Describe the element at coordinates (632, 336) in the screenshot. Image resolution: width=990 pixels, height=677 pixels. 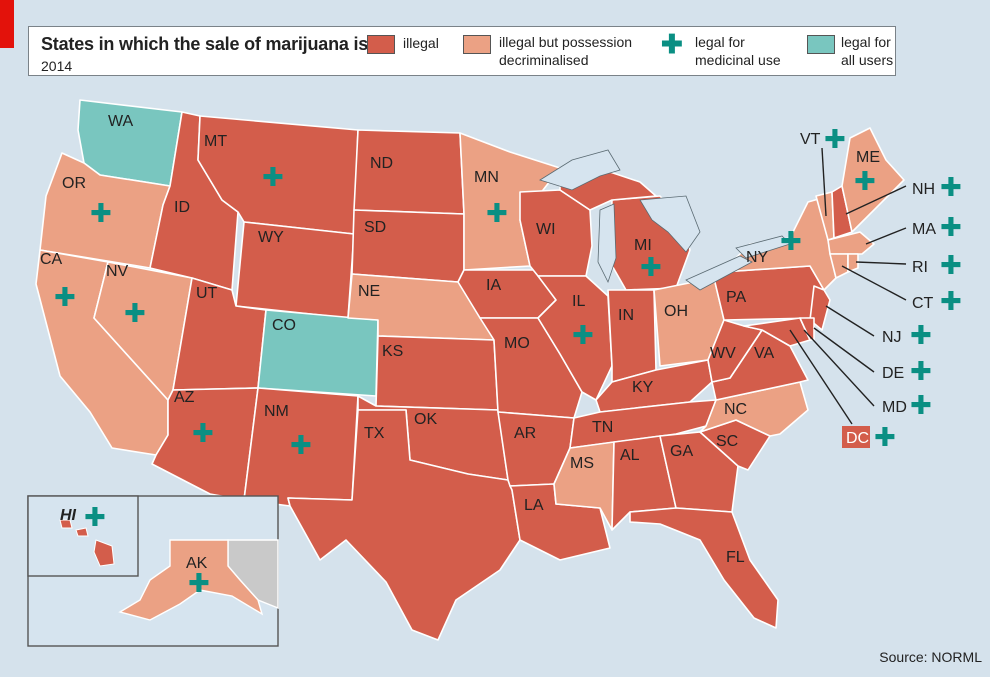
I see `state-IN` at that location.